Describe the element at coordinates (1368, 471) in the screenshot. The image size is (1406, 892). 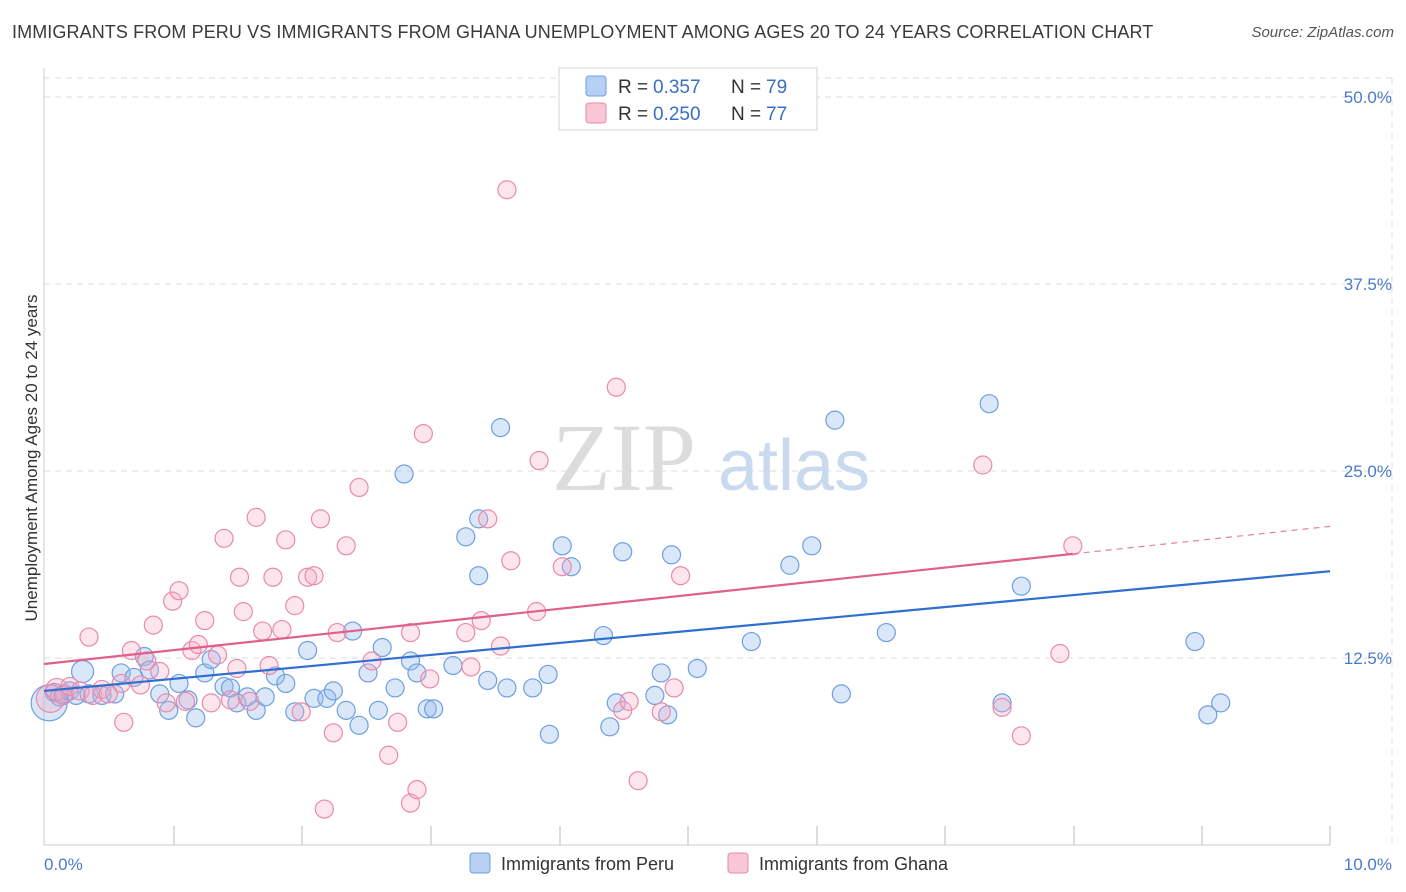
I see `y-tick-label-1: 25.0%` at that location.